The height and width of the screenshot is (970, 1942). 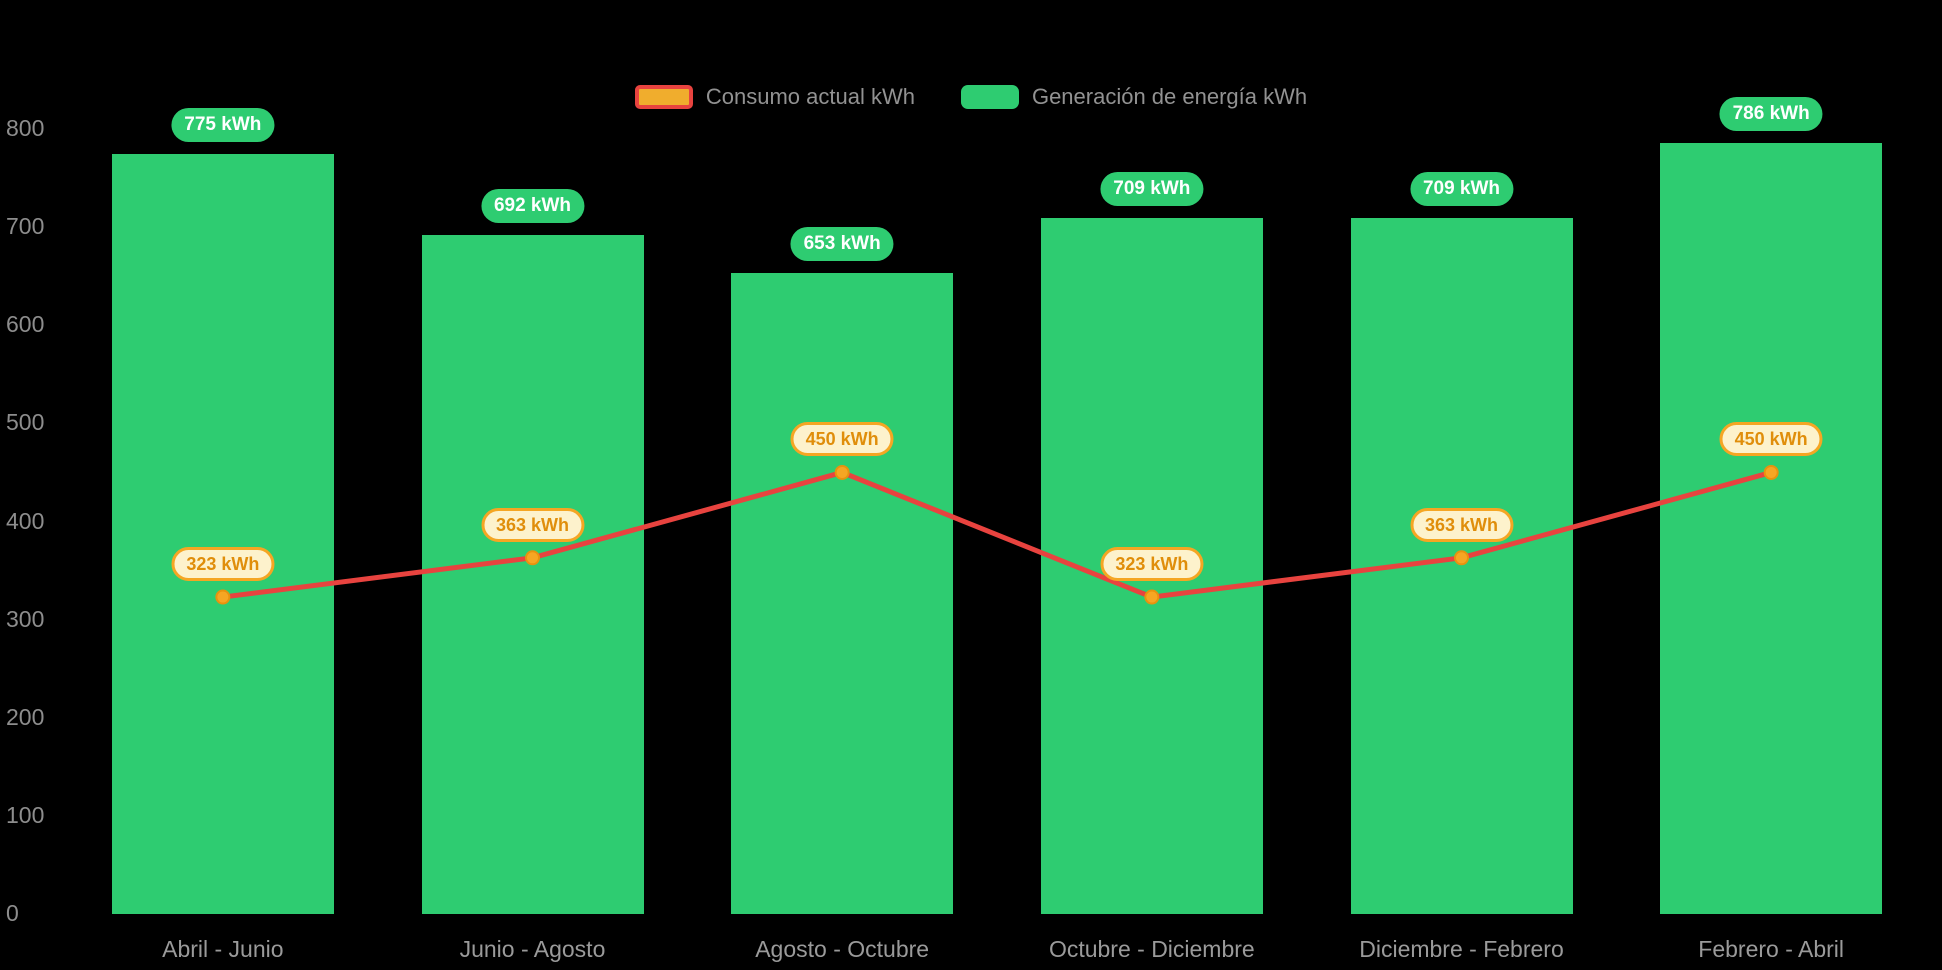 I want to click on x-axis-category-label: Diciembre - Febrero, so click(x=1461, y=949).